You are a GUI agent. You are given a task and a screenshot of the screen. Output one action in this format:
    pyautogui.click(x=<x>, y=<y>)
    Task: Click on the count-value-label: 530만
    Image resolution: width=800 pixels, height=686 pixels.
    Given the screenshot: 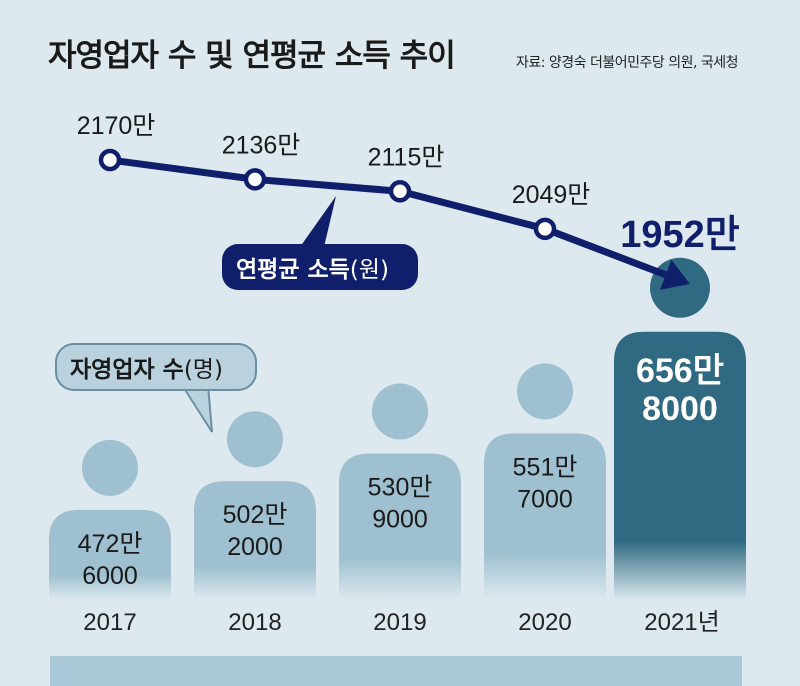 What is the action you would take?
    pyautogui.click(x=400, y=487)
    